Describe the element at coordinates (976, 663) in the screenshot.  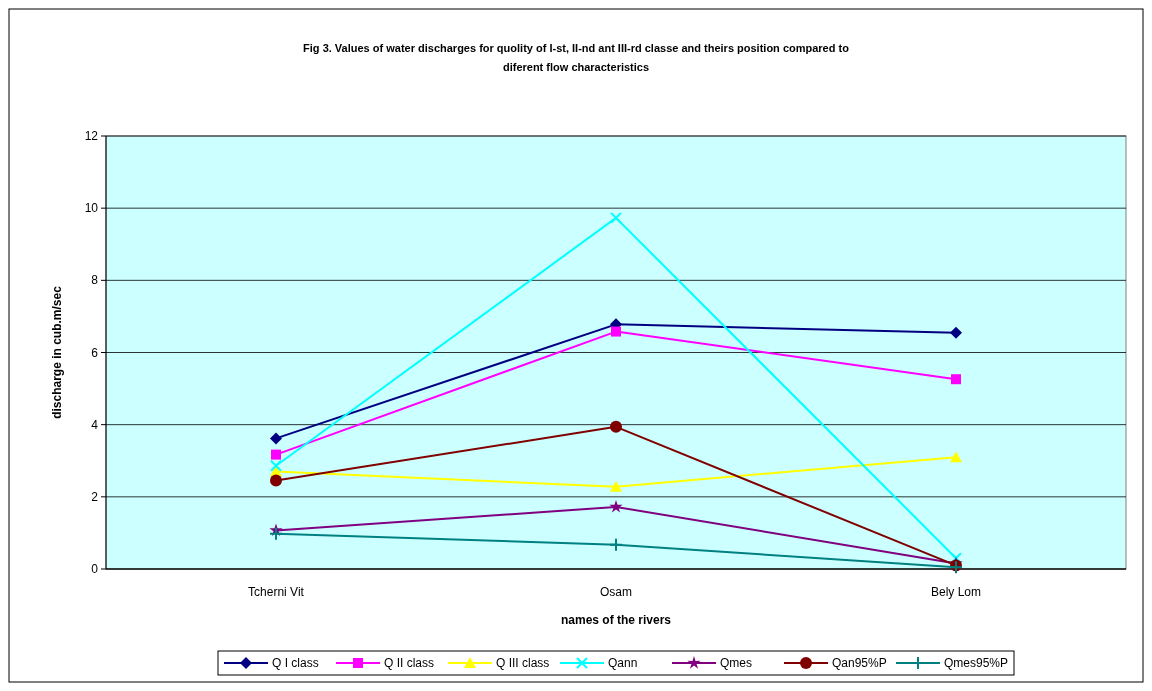
I see `legend-label: Qmes95%P` at that location.